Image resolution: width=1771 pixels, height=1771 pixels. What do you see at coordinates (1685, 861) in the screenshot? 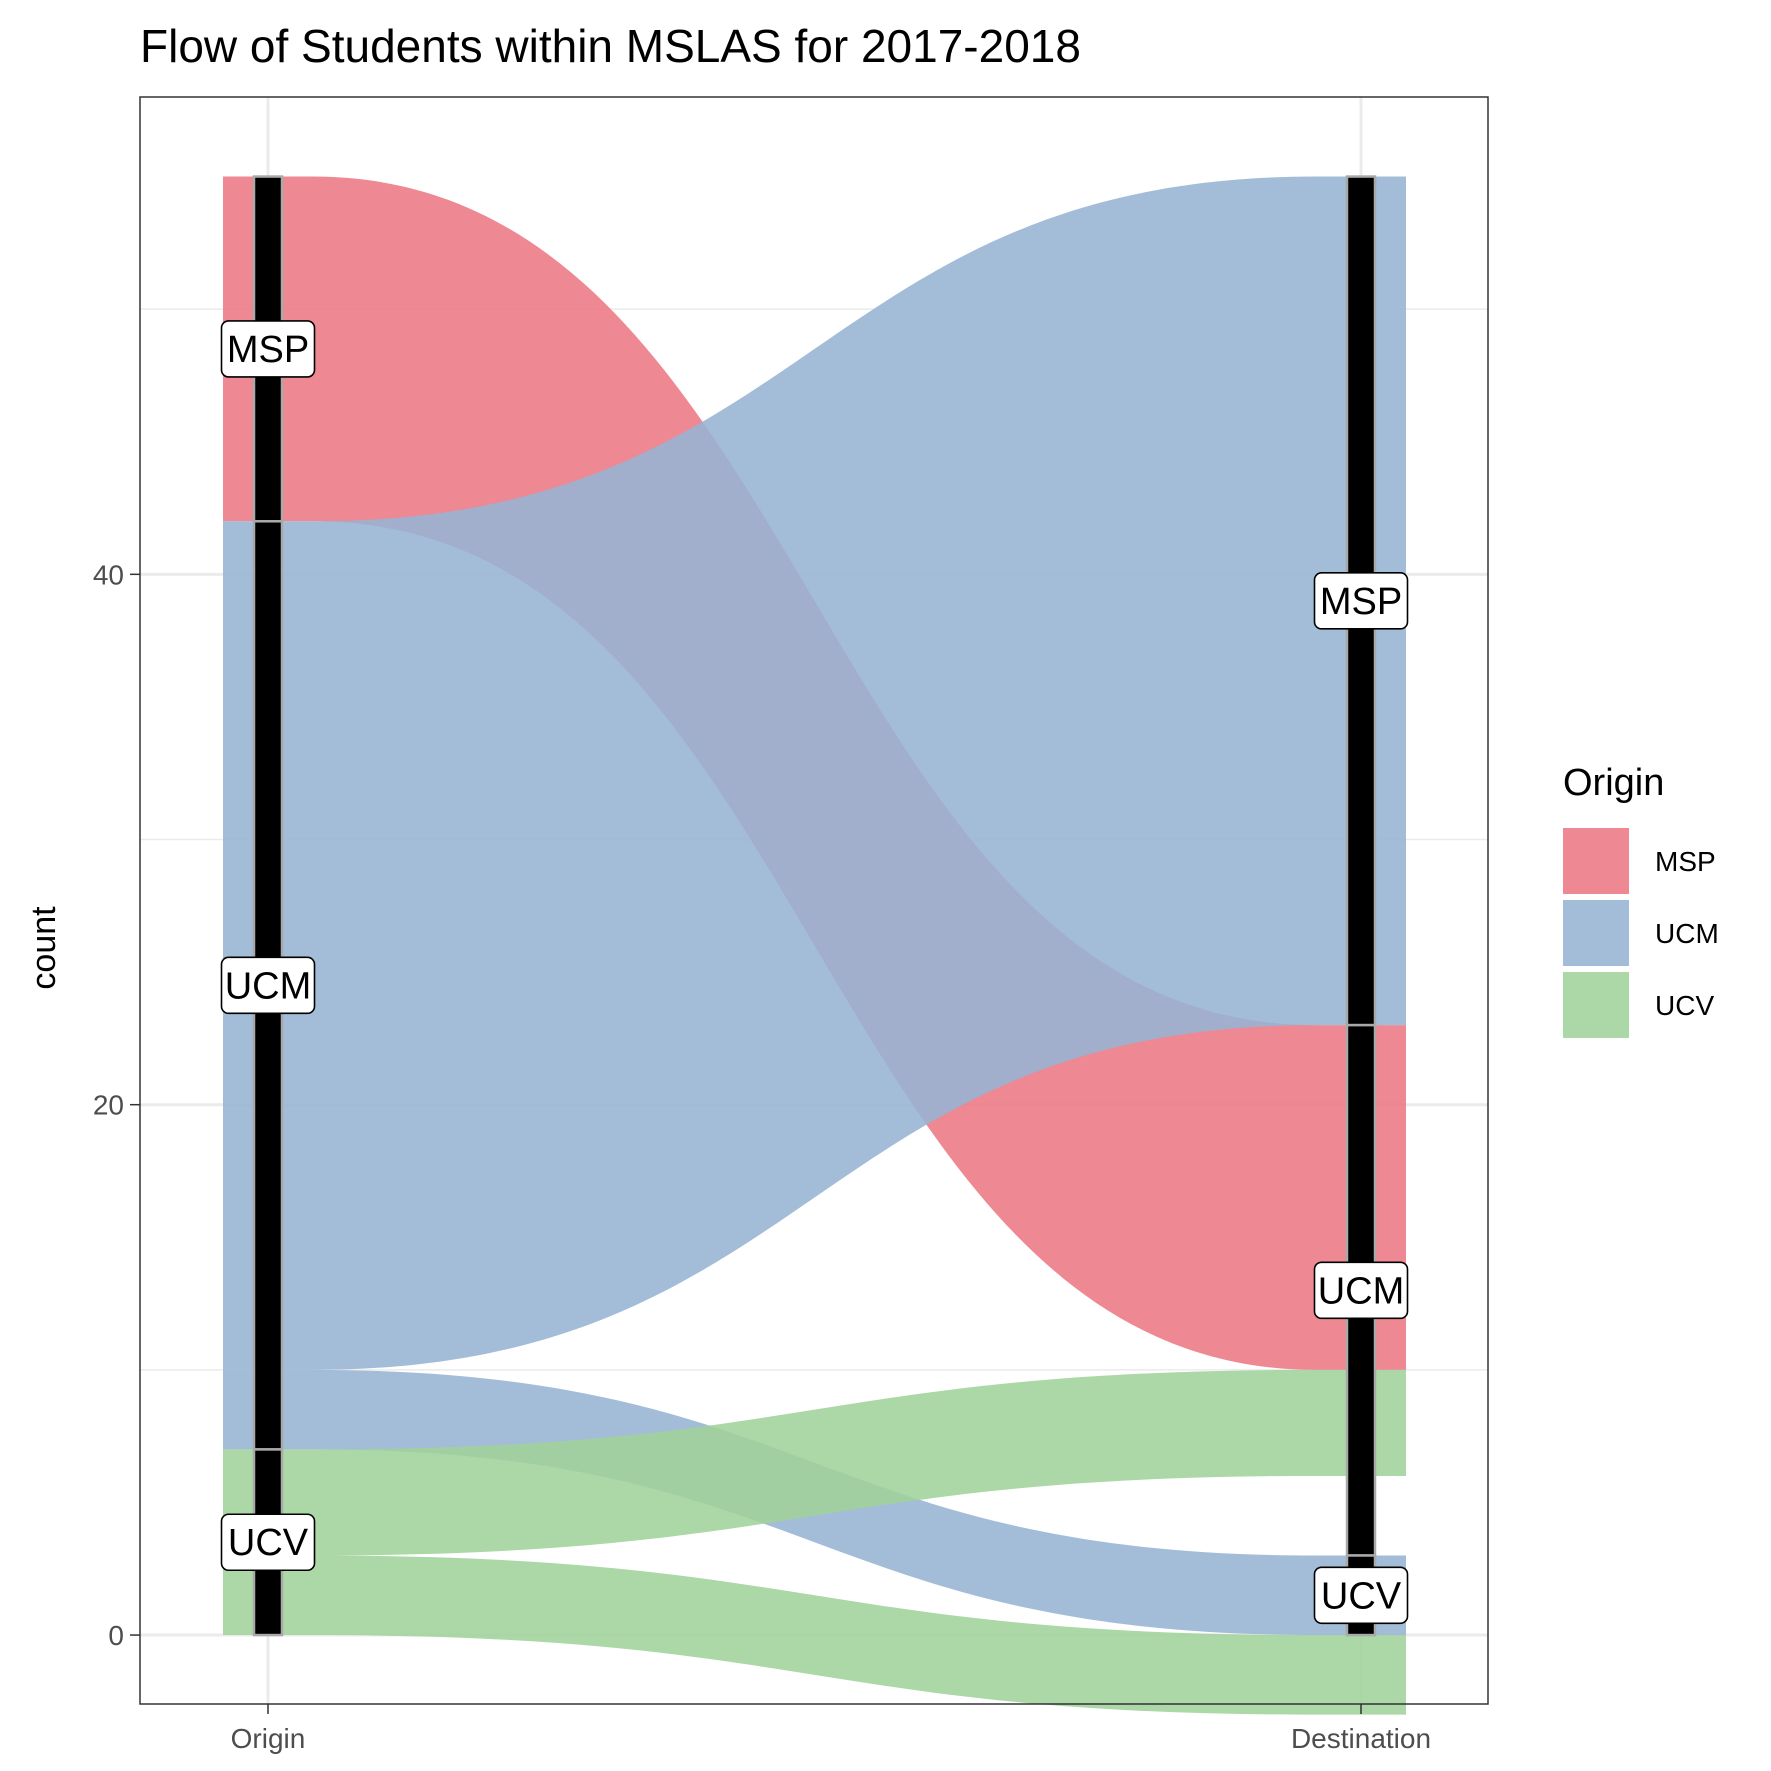
I see `legend-label: MSP` at bounding box center [1685, 861].